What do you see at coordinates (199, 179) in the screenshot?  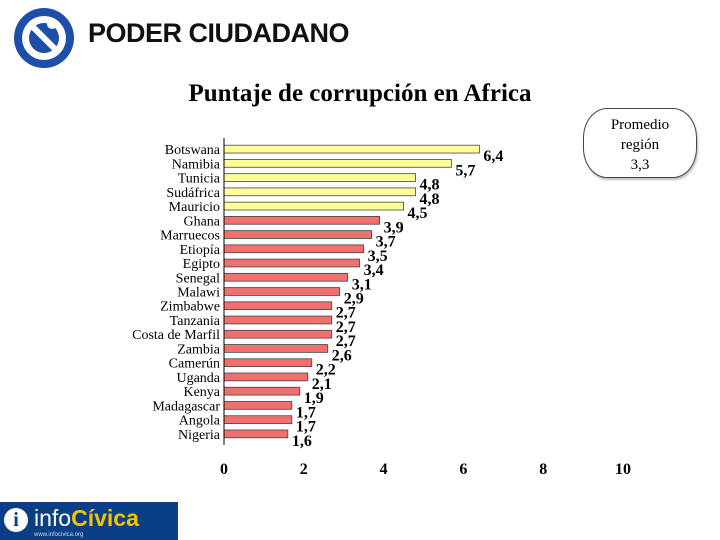 I see `category-label: Tunicia` at bounding box center [199, 179].